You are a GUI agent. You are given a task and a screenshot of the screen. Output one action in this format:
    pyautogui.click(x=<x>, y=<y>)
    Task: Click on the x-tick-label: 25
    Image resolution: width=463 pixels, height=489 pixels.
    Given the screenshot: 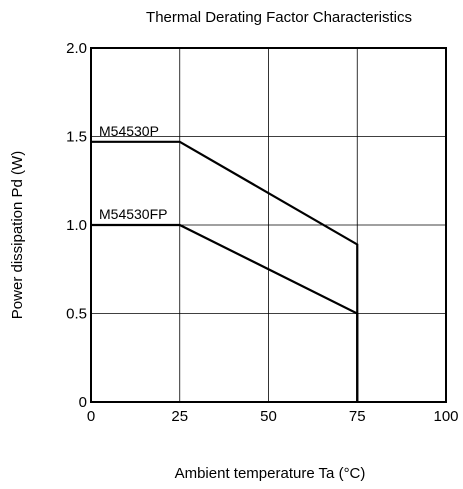 What is the action you would take?
    pyautogui.click(x=179, y=416)
    